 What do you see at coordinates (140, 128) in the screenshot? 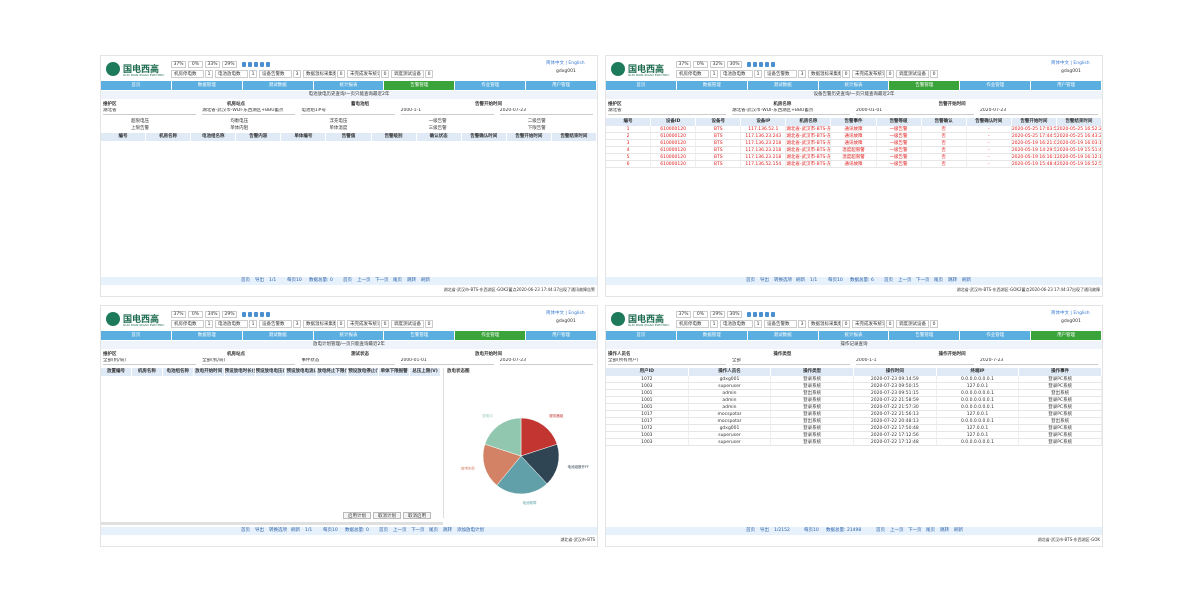
I see `checkbox-option: 上限告警` at bounding box center [140, 128].